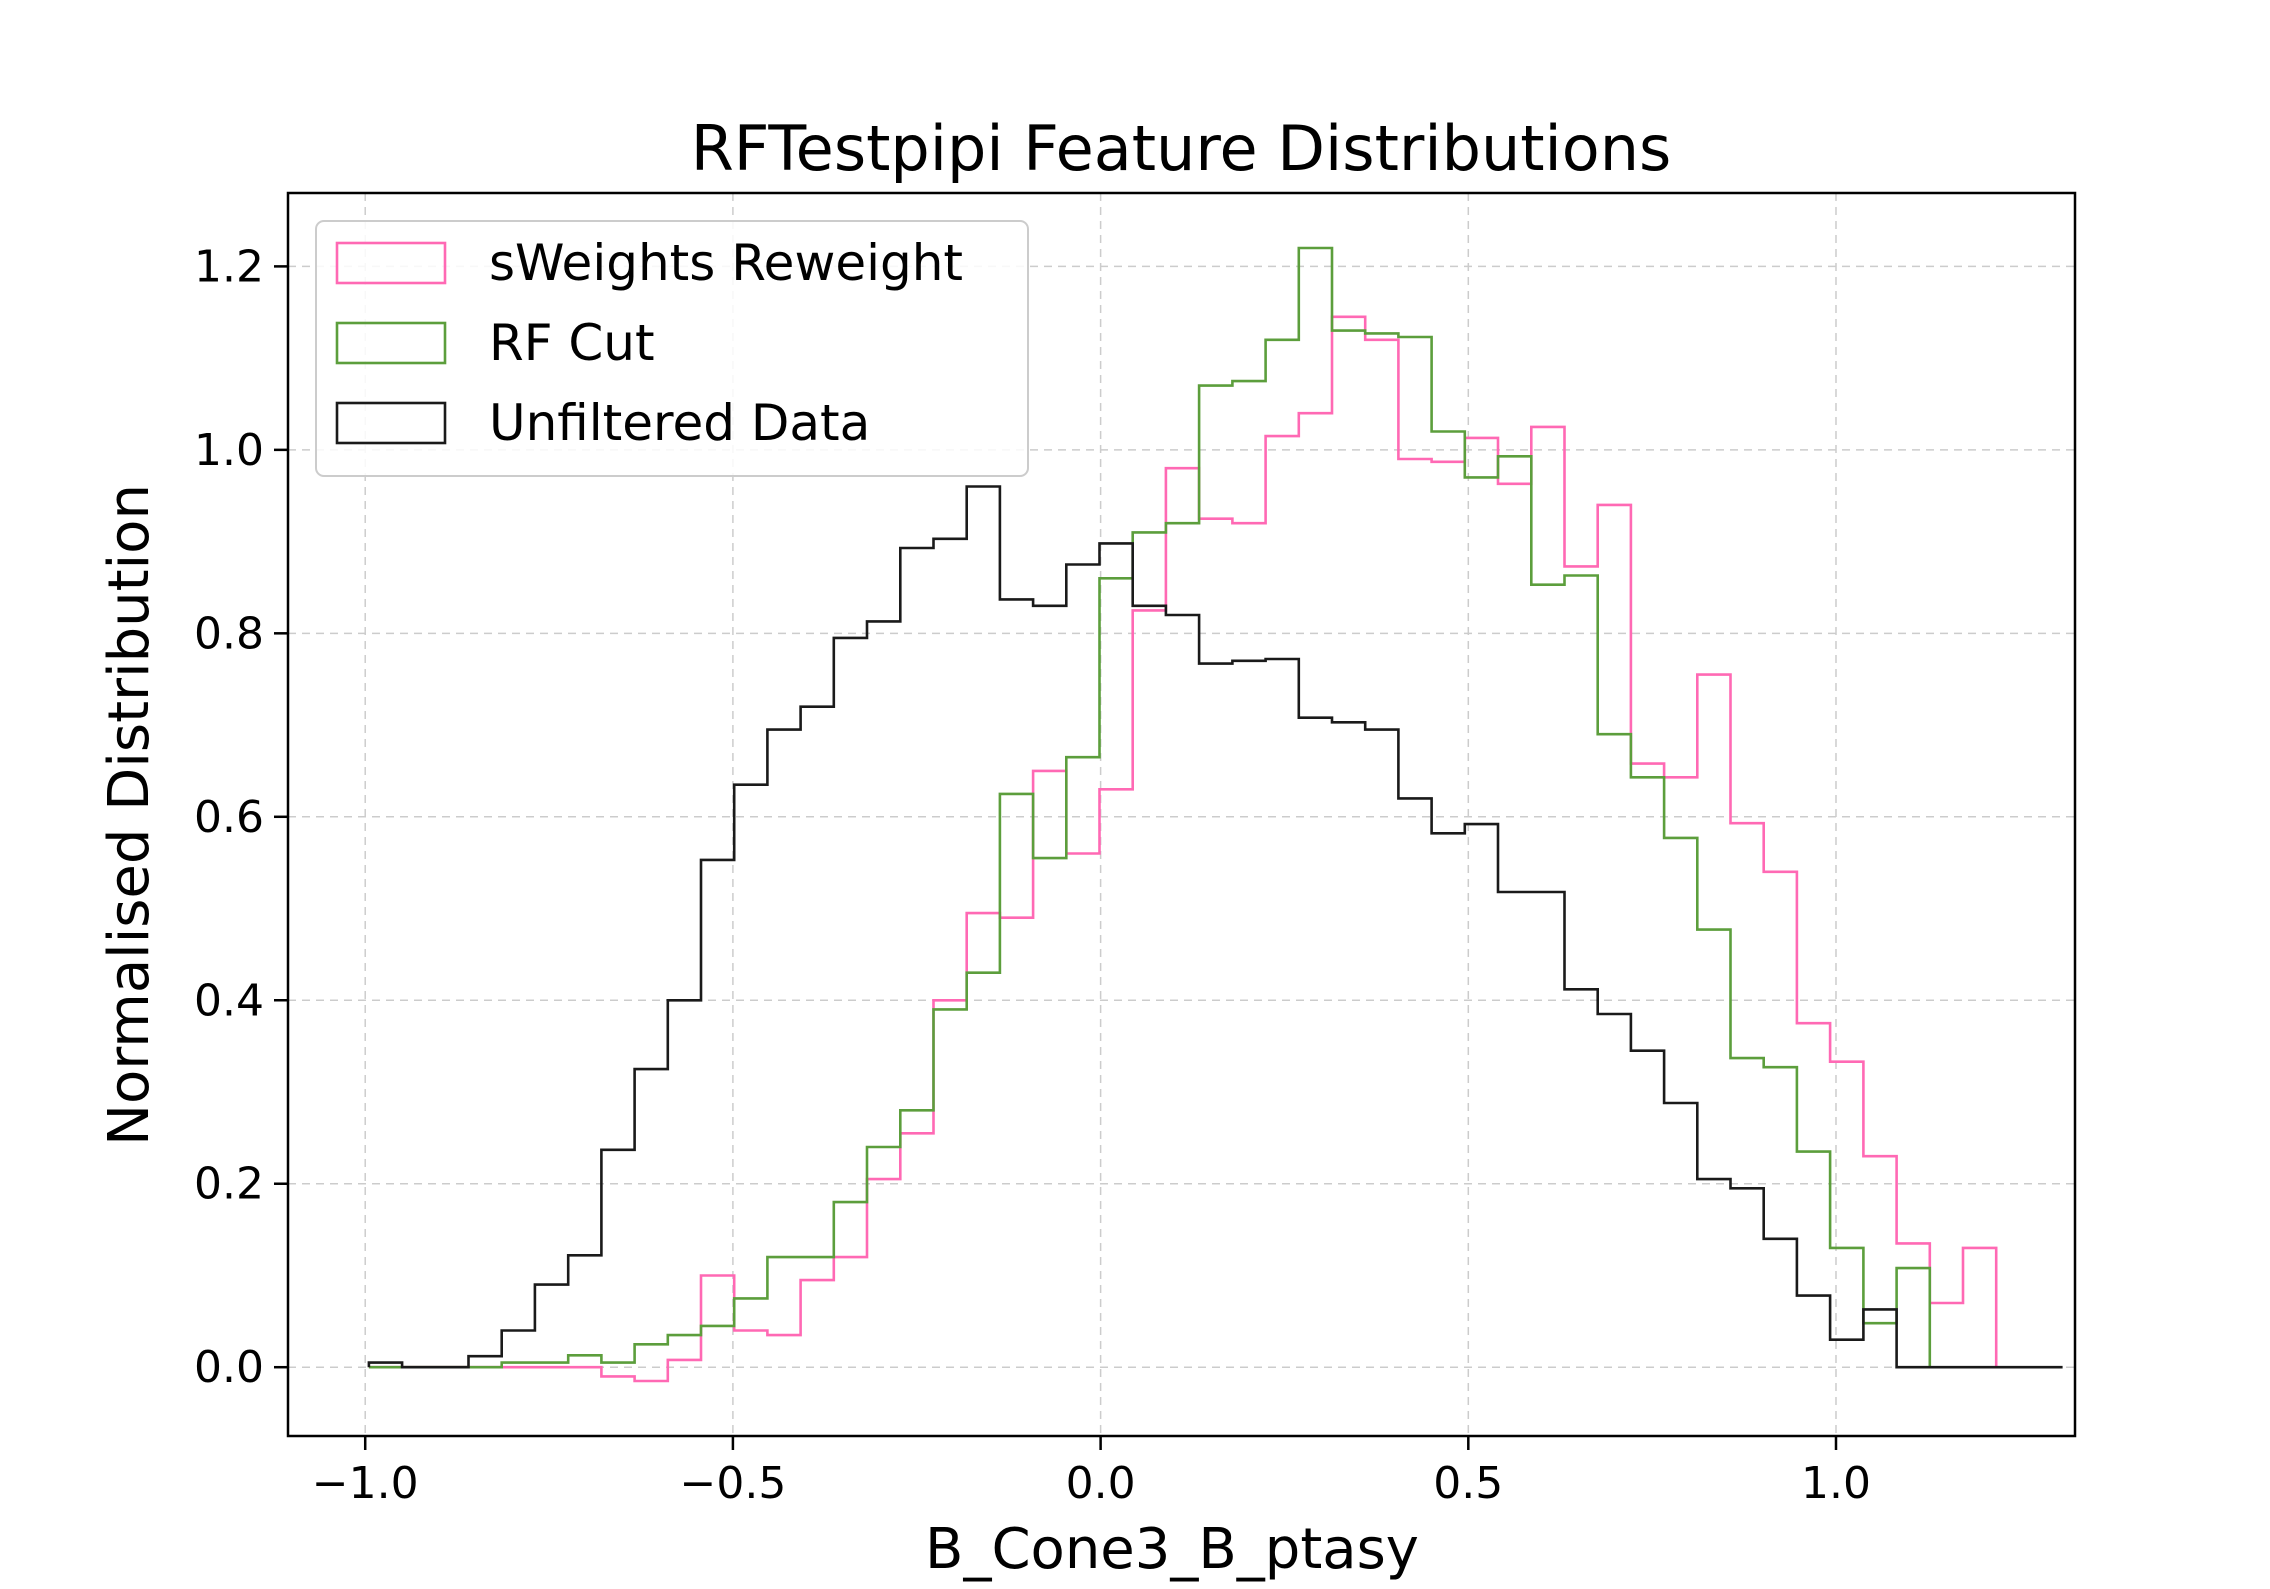 The height and width of the screenshot is (1589, 2270). I want to click on x-tick-label: 1.0, so click(1836, 1483).